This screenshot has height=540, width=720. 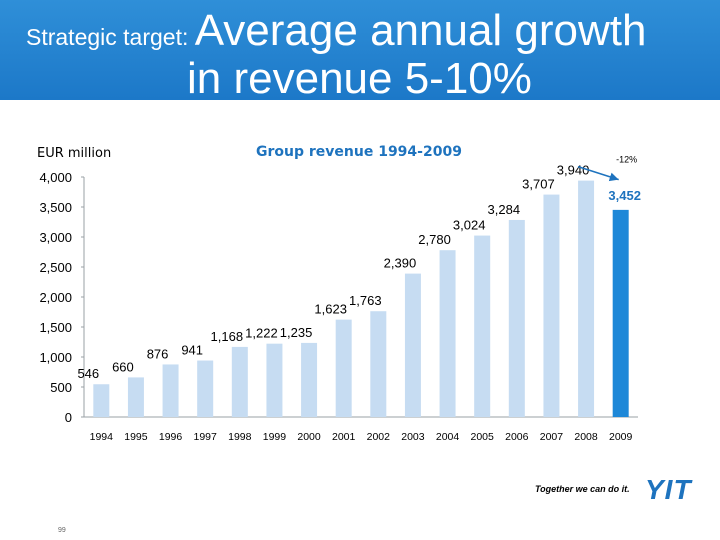 I want to click on bar-2004, so click(x=447, y=333).